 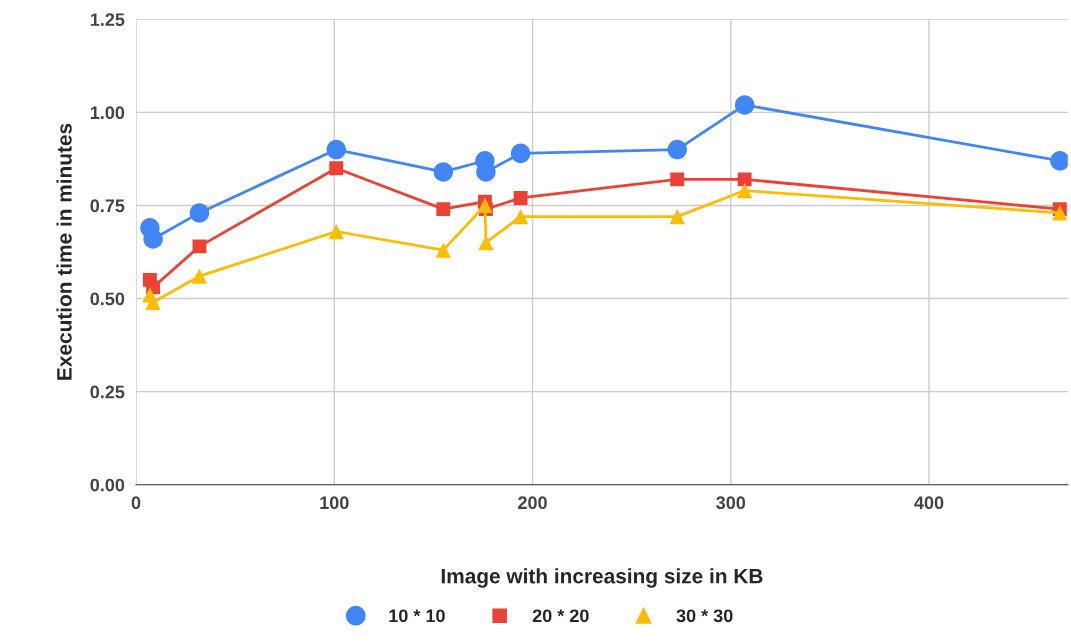 I want to click on legend-label: 10 * 10, so click(x=417, y=616).